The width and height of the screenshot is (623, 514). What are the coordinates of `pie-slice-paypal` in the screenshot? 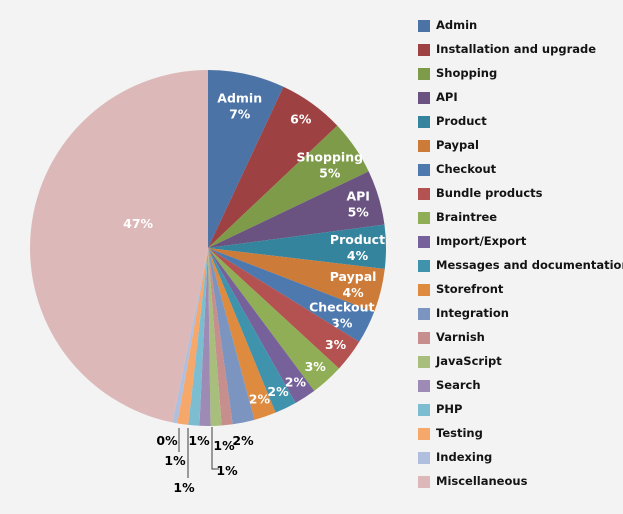 It's located at (296, 280).